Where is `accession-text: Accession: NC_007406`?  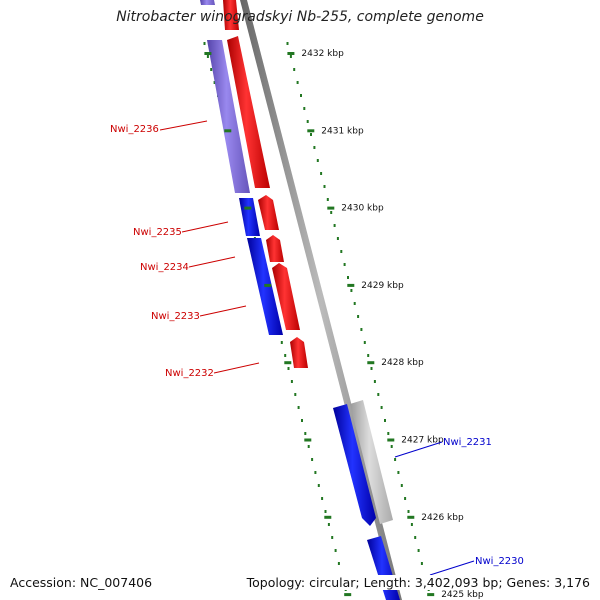 accession-text: Accession: NC_007406 is located at coordinates (81, 582).